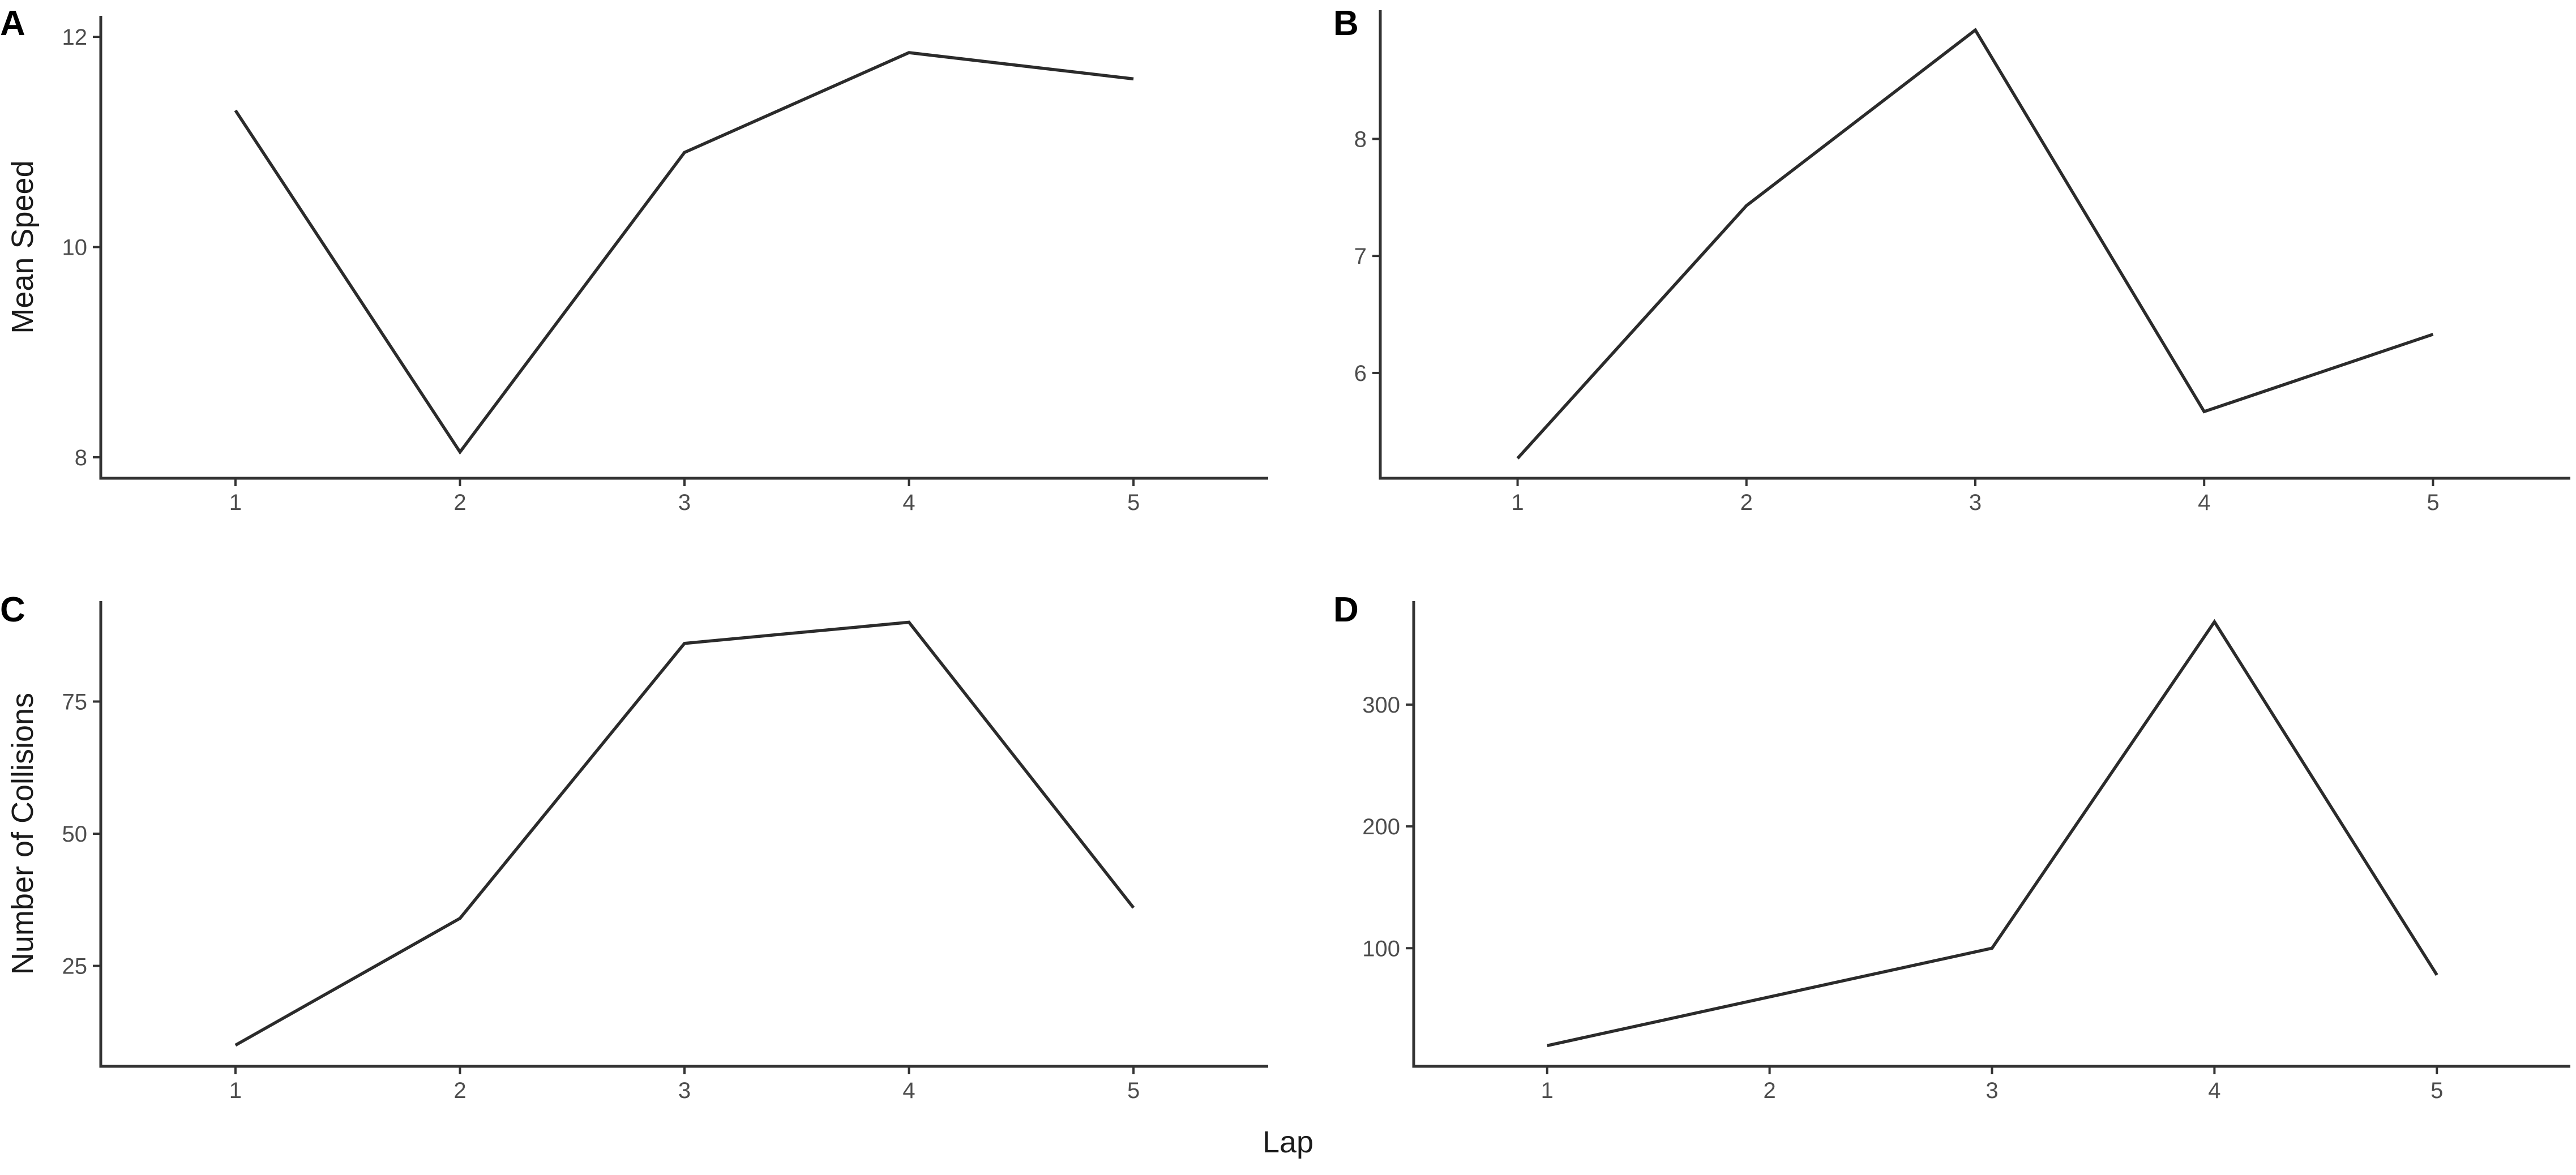 The height and width of the screenshot is (1175, 2576). What do you see at coordinates (1360, 373) in the screenshot?
I see `y-tick-label: 6` at bounding box center [1360, 373].